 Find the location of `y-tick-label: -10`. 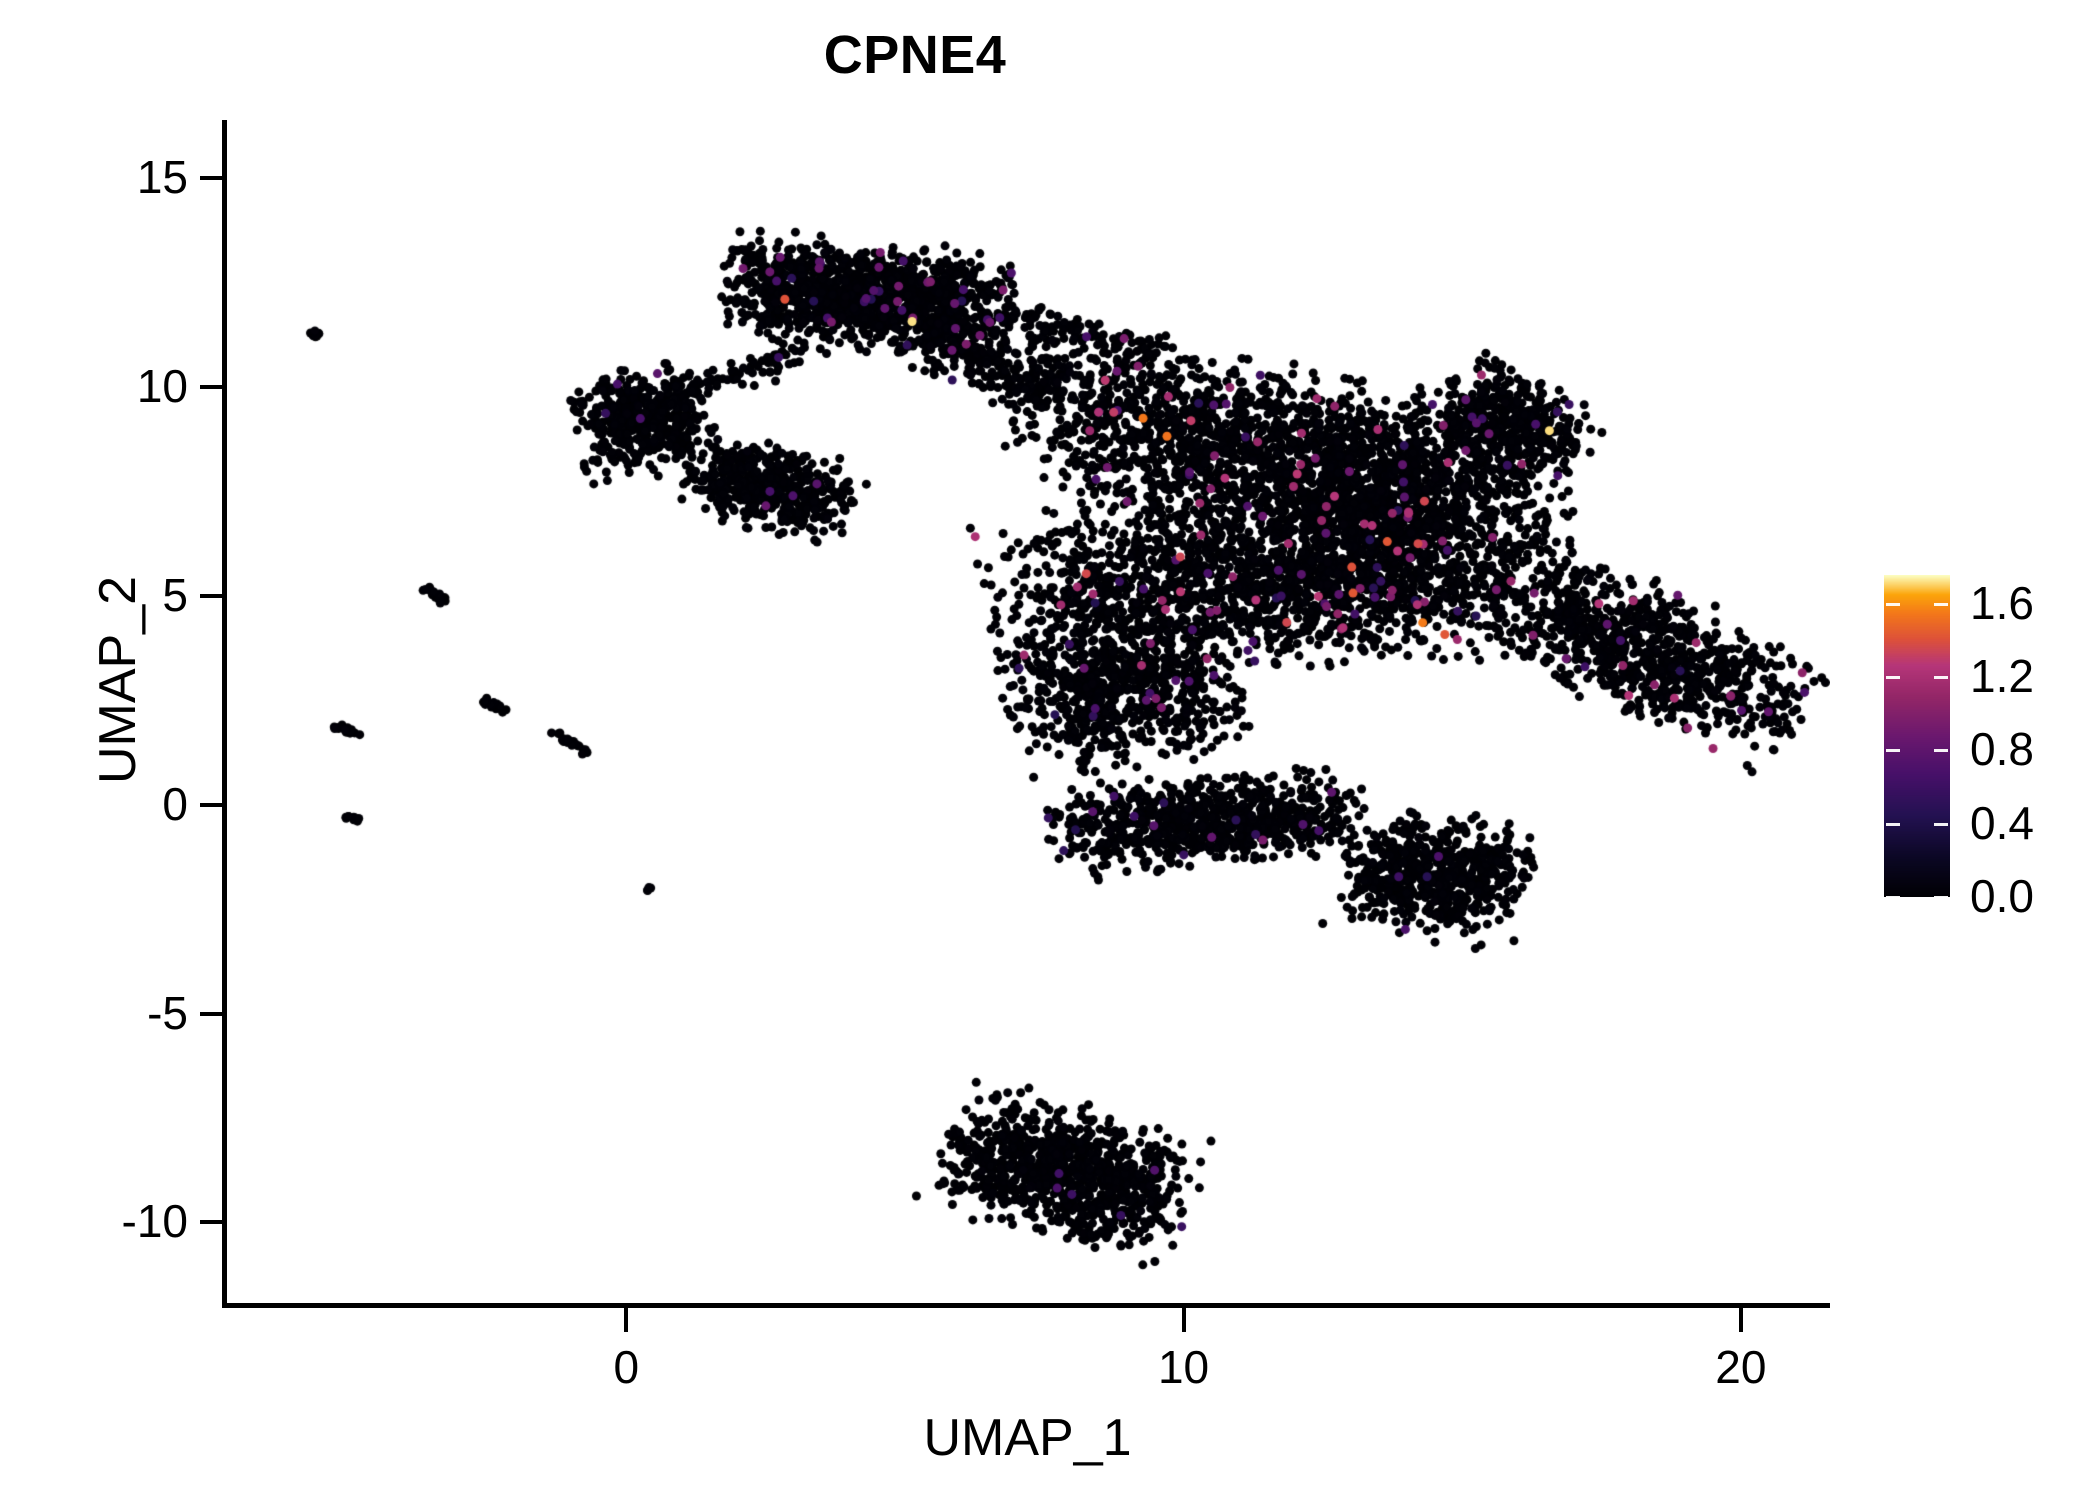

y-tick-label: -10 is located at coordinates (154, 1221).